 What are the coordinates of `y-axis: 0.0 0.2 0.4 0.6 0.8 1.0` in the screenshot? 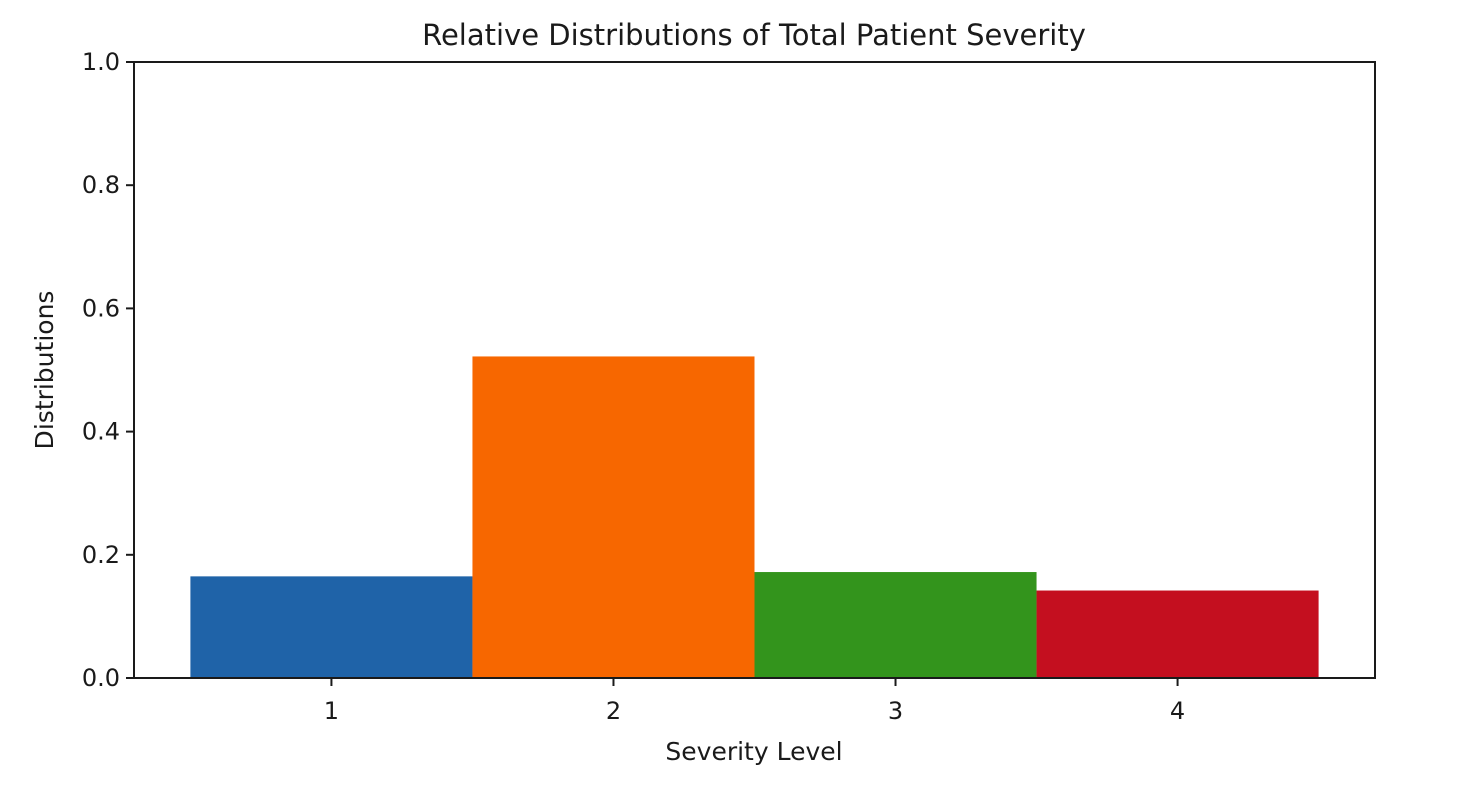 It's located at (108, 370).